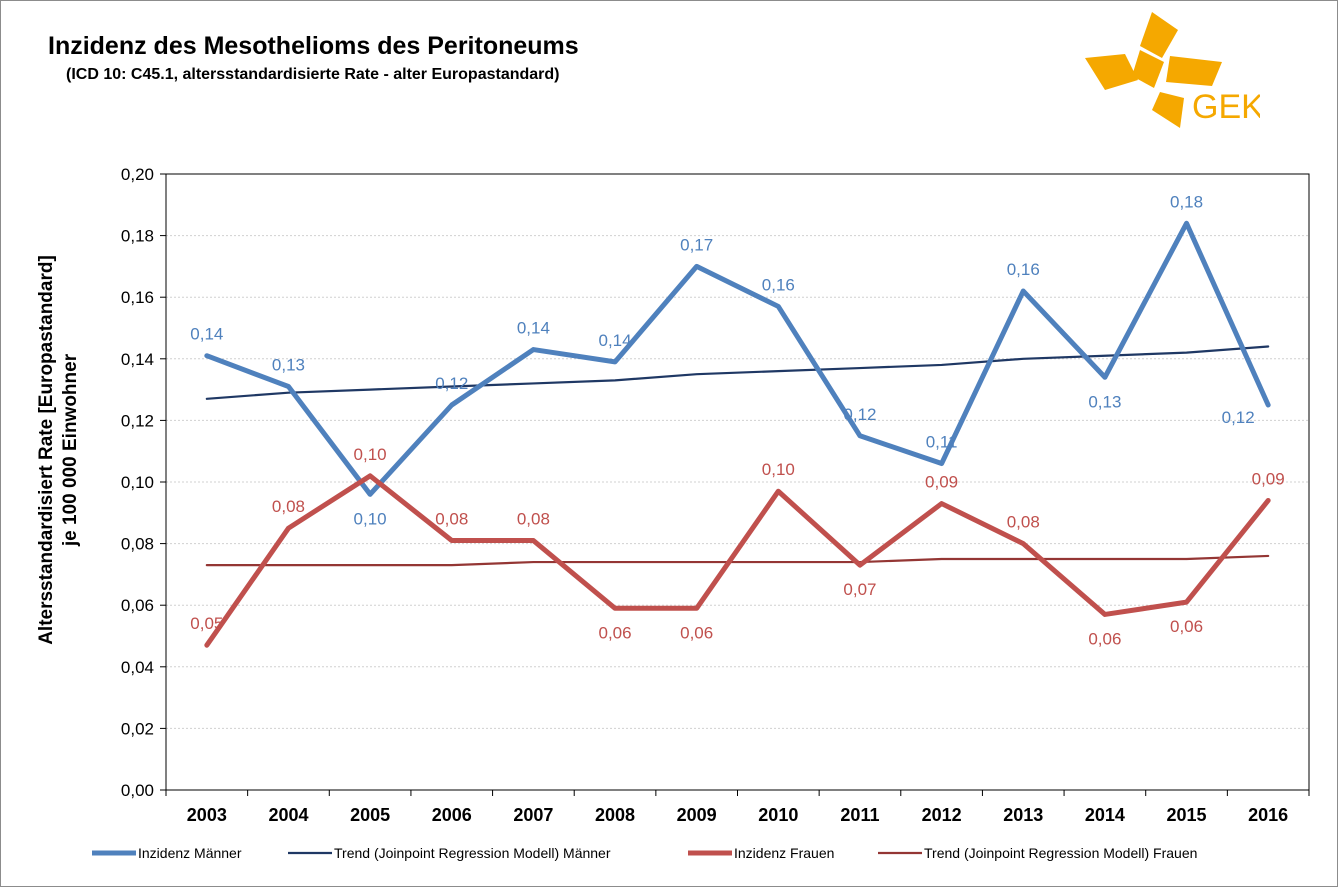 The image size is (1338, 887). I want to click on x-tick-label: 2014, so click(1105, 815).